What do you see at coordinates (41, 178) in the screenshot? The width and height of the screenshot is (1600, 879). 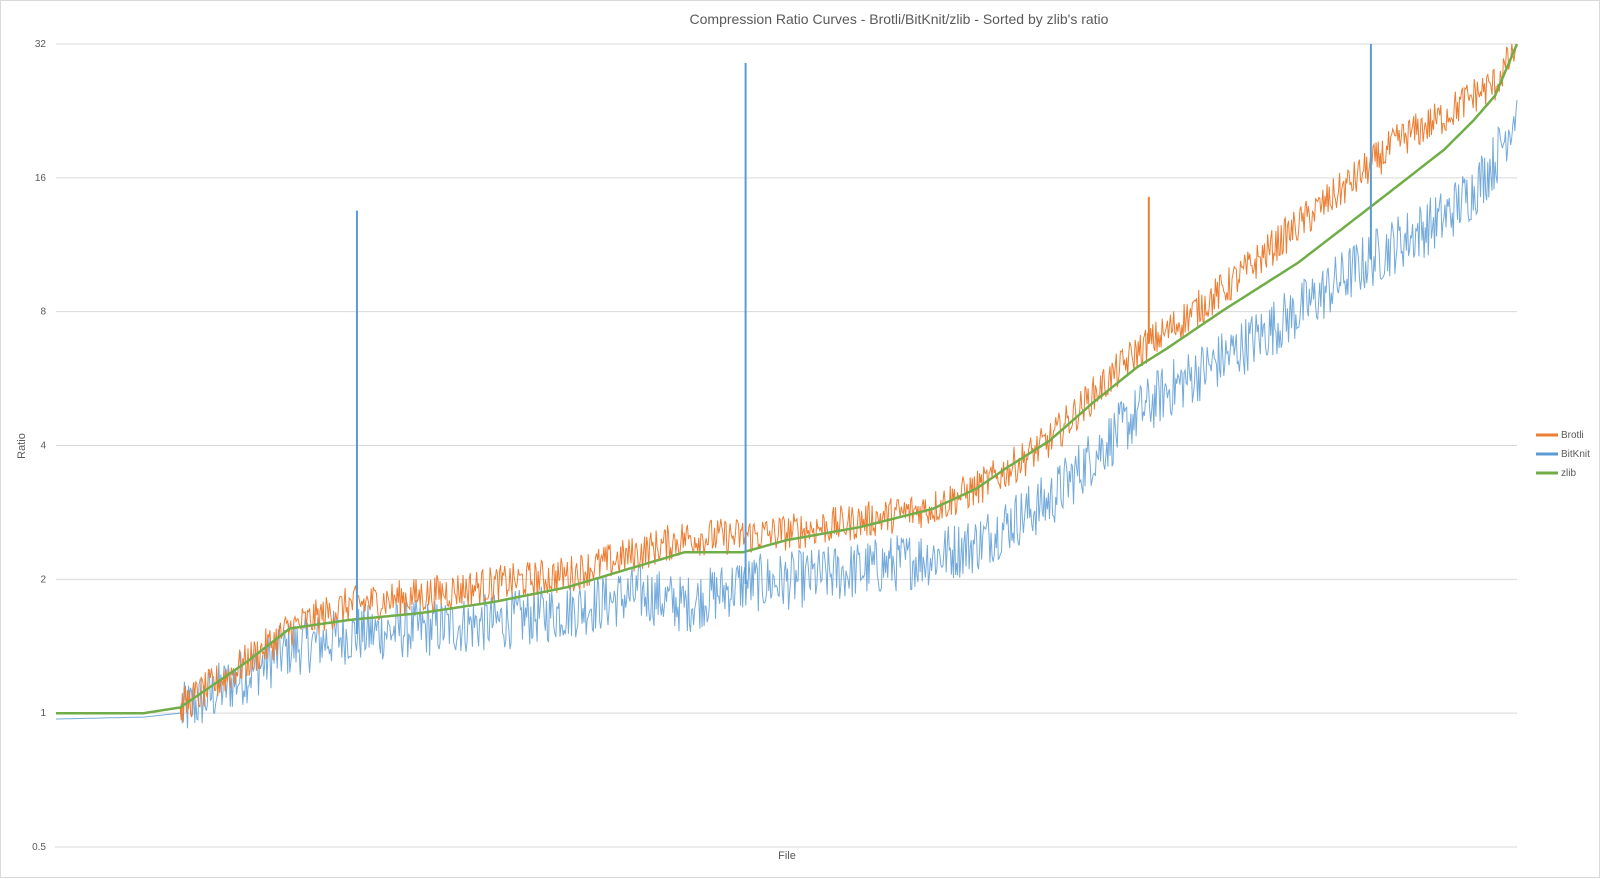 I see `y-tick-label: 16` at bounding box center [41, 178].